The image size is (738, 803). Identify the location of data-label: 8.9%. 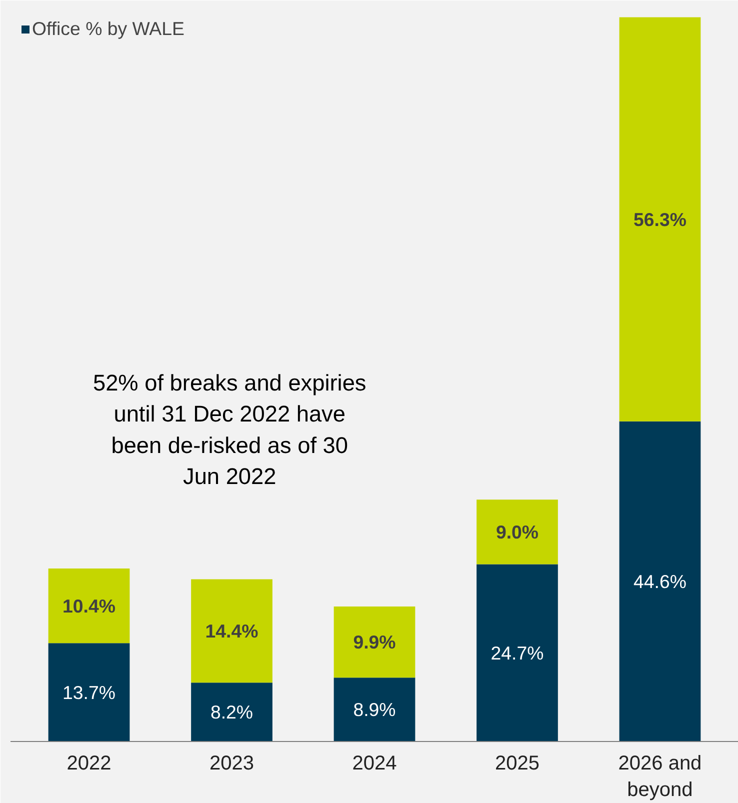
(374, 709).